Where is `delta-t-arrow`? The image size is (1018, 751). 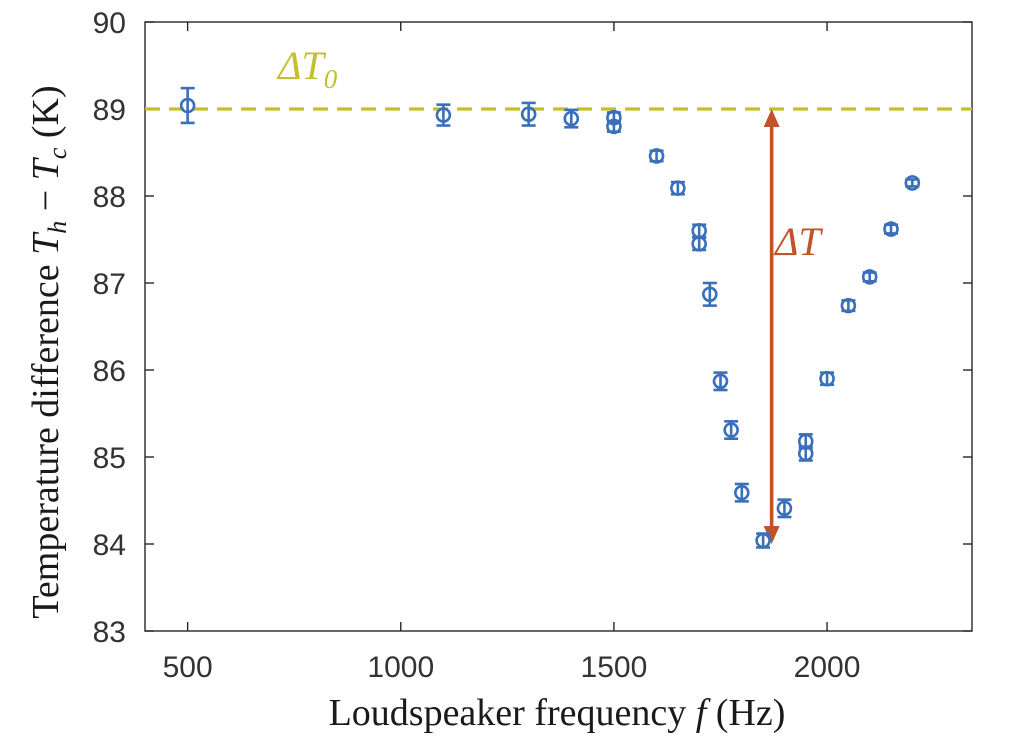 delta-t-arrow is located at coordinates (771, 326).